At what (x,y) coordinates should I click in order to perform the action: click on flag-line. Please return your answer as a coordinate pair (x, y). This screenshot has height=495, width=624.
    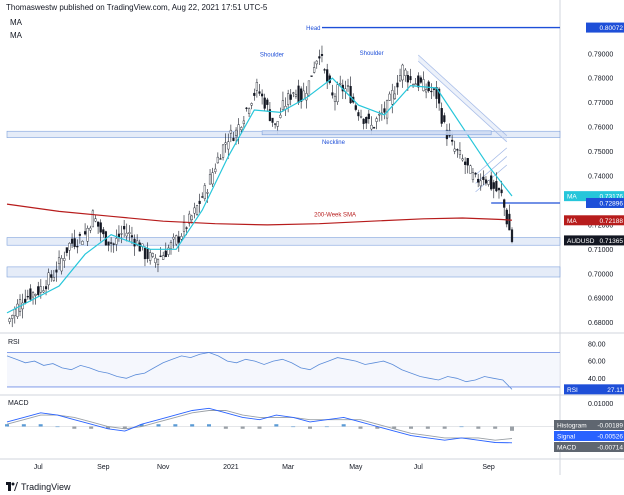
    Looking at the image, I should click on (491, 161).